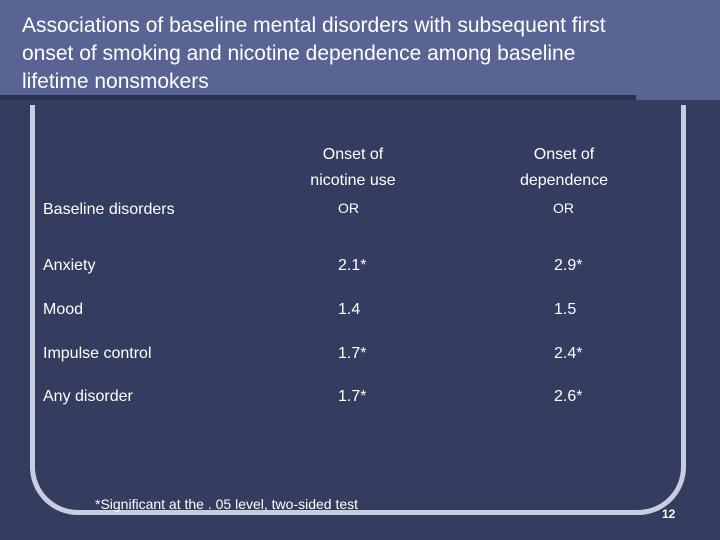  I want to click on value-dependence: 2.9*, so click(568, 265).